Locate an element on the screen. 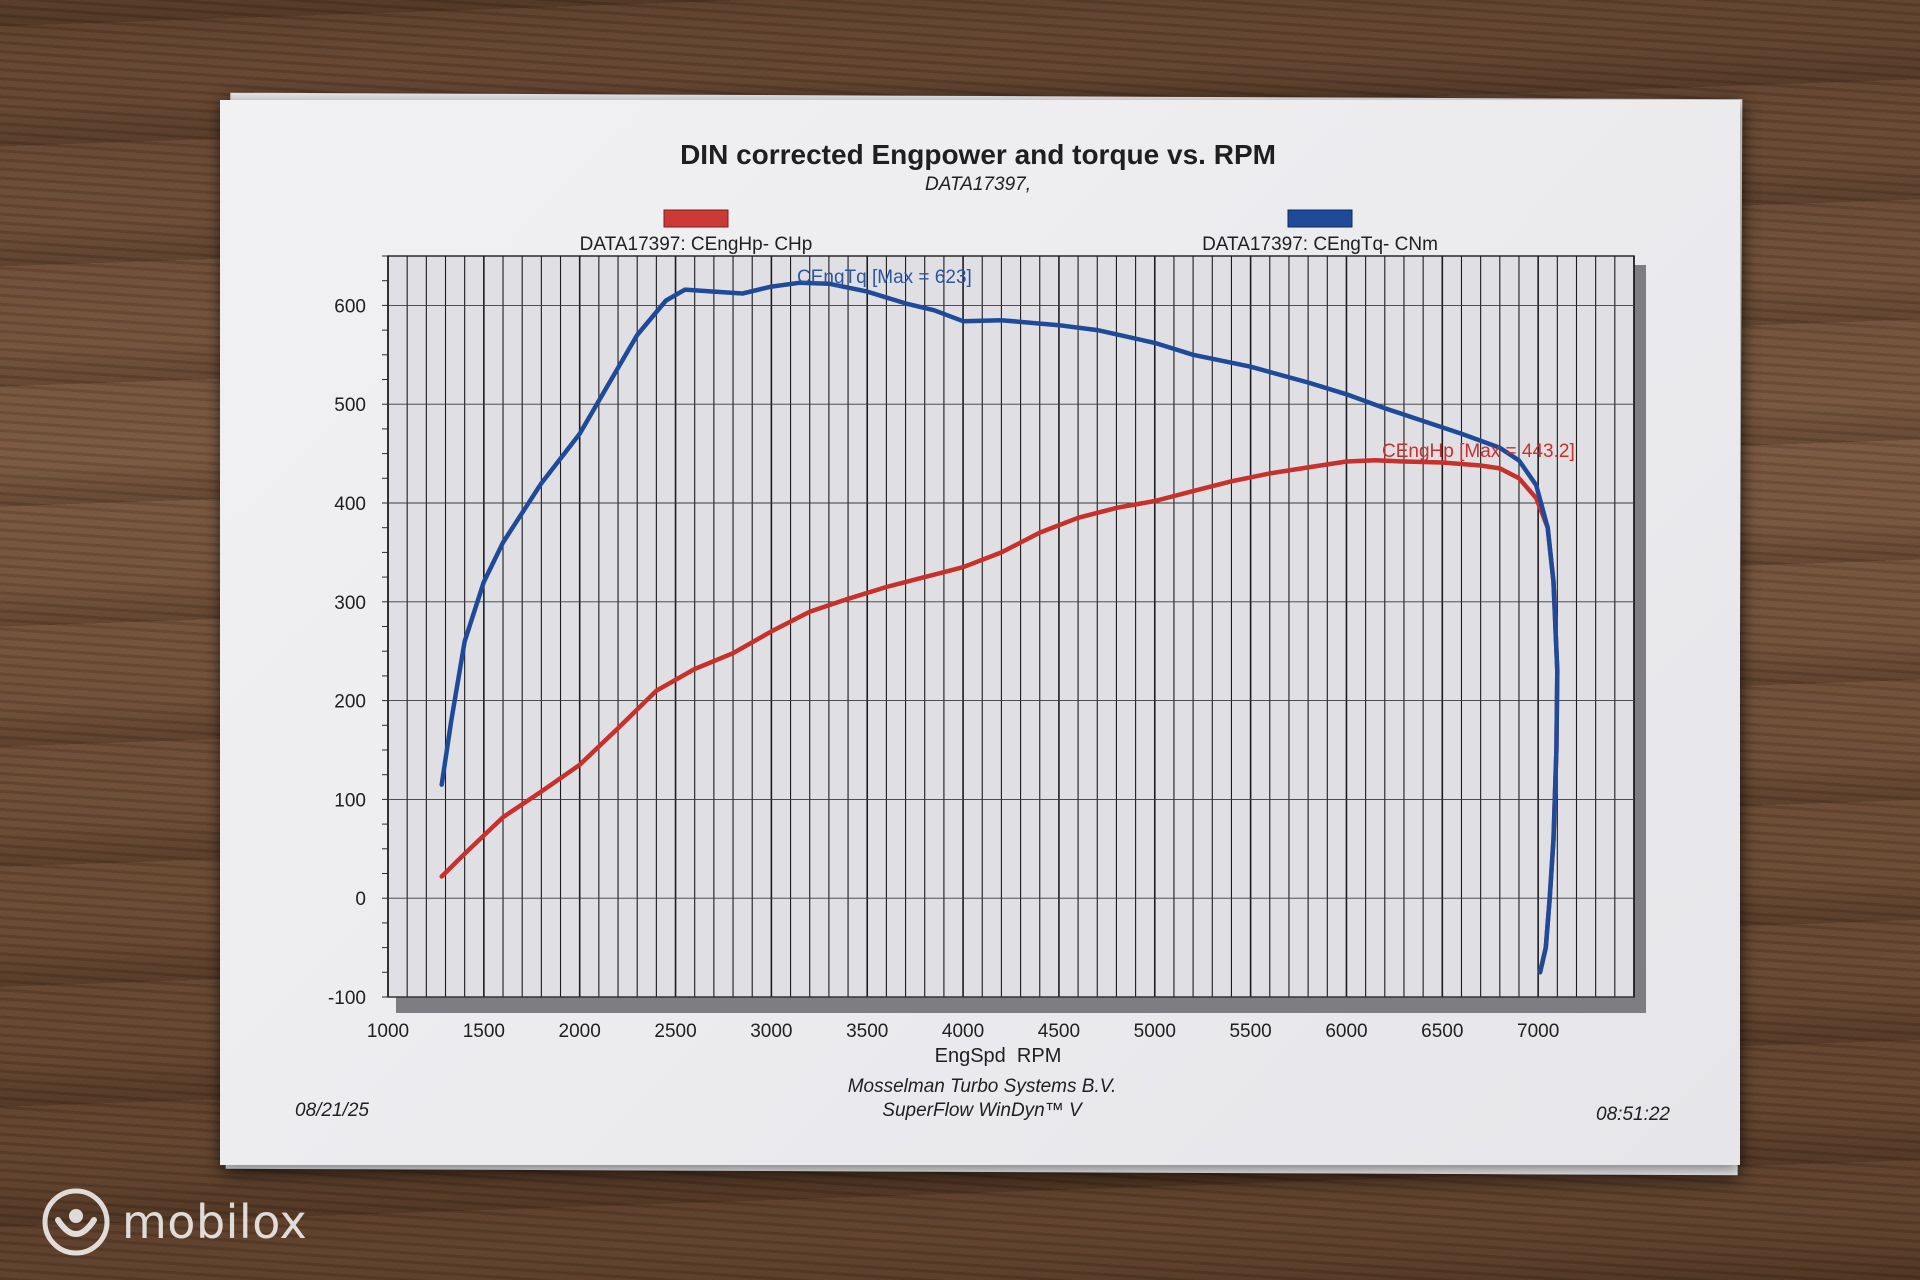 This screenshot has width=1920, height=1280. y-tick-label: 0 is located at coordinates (360, 899).